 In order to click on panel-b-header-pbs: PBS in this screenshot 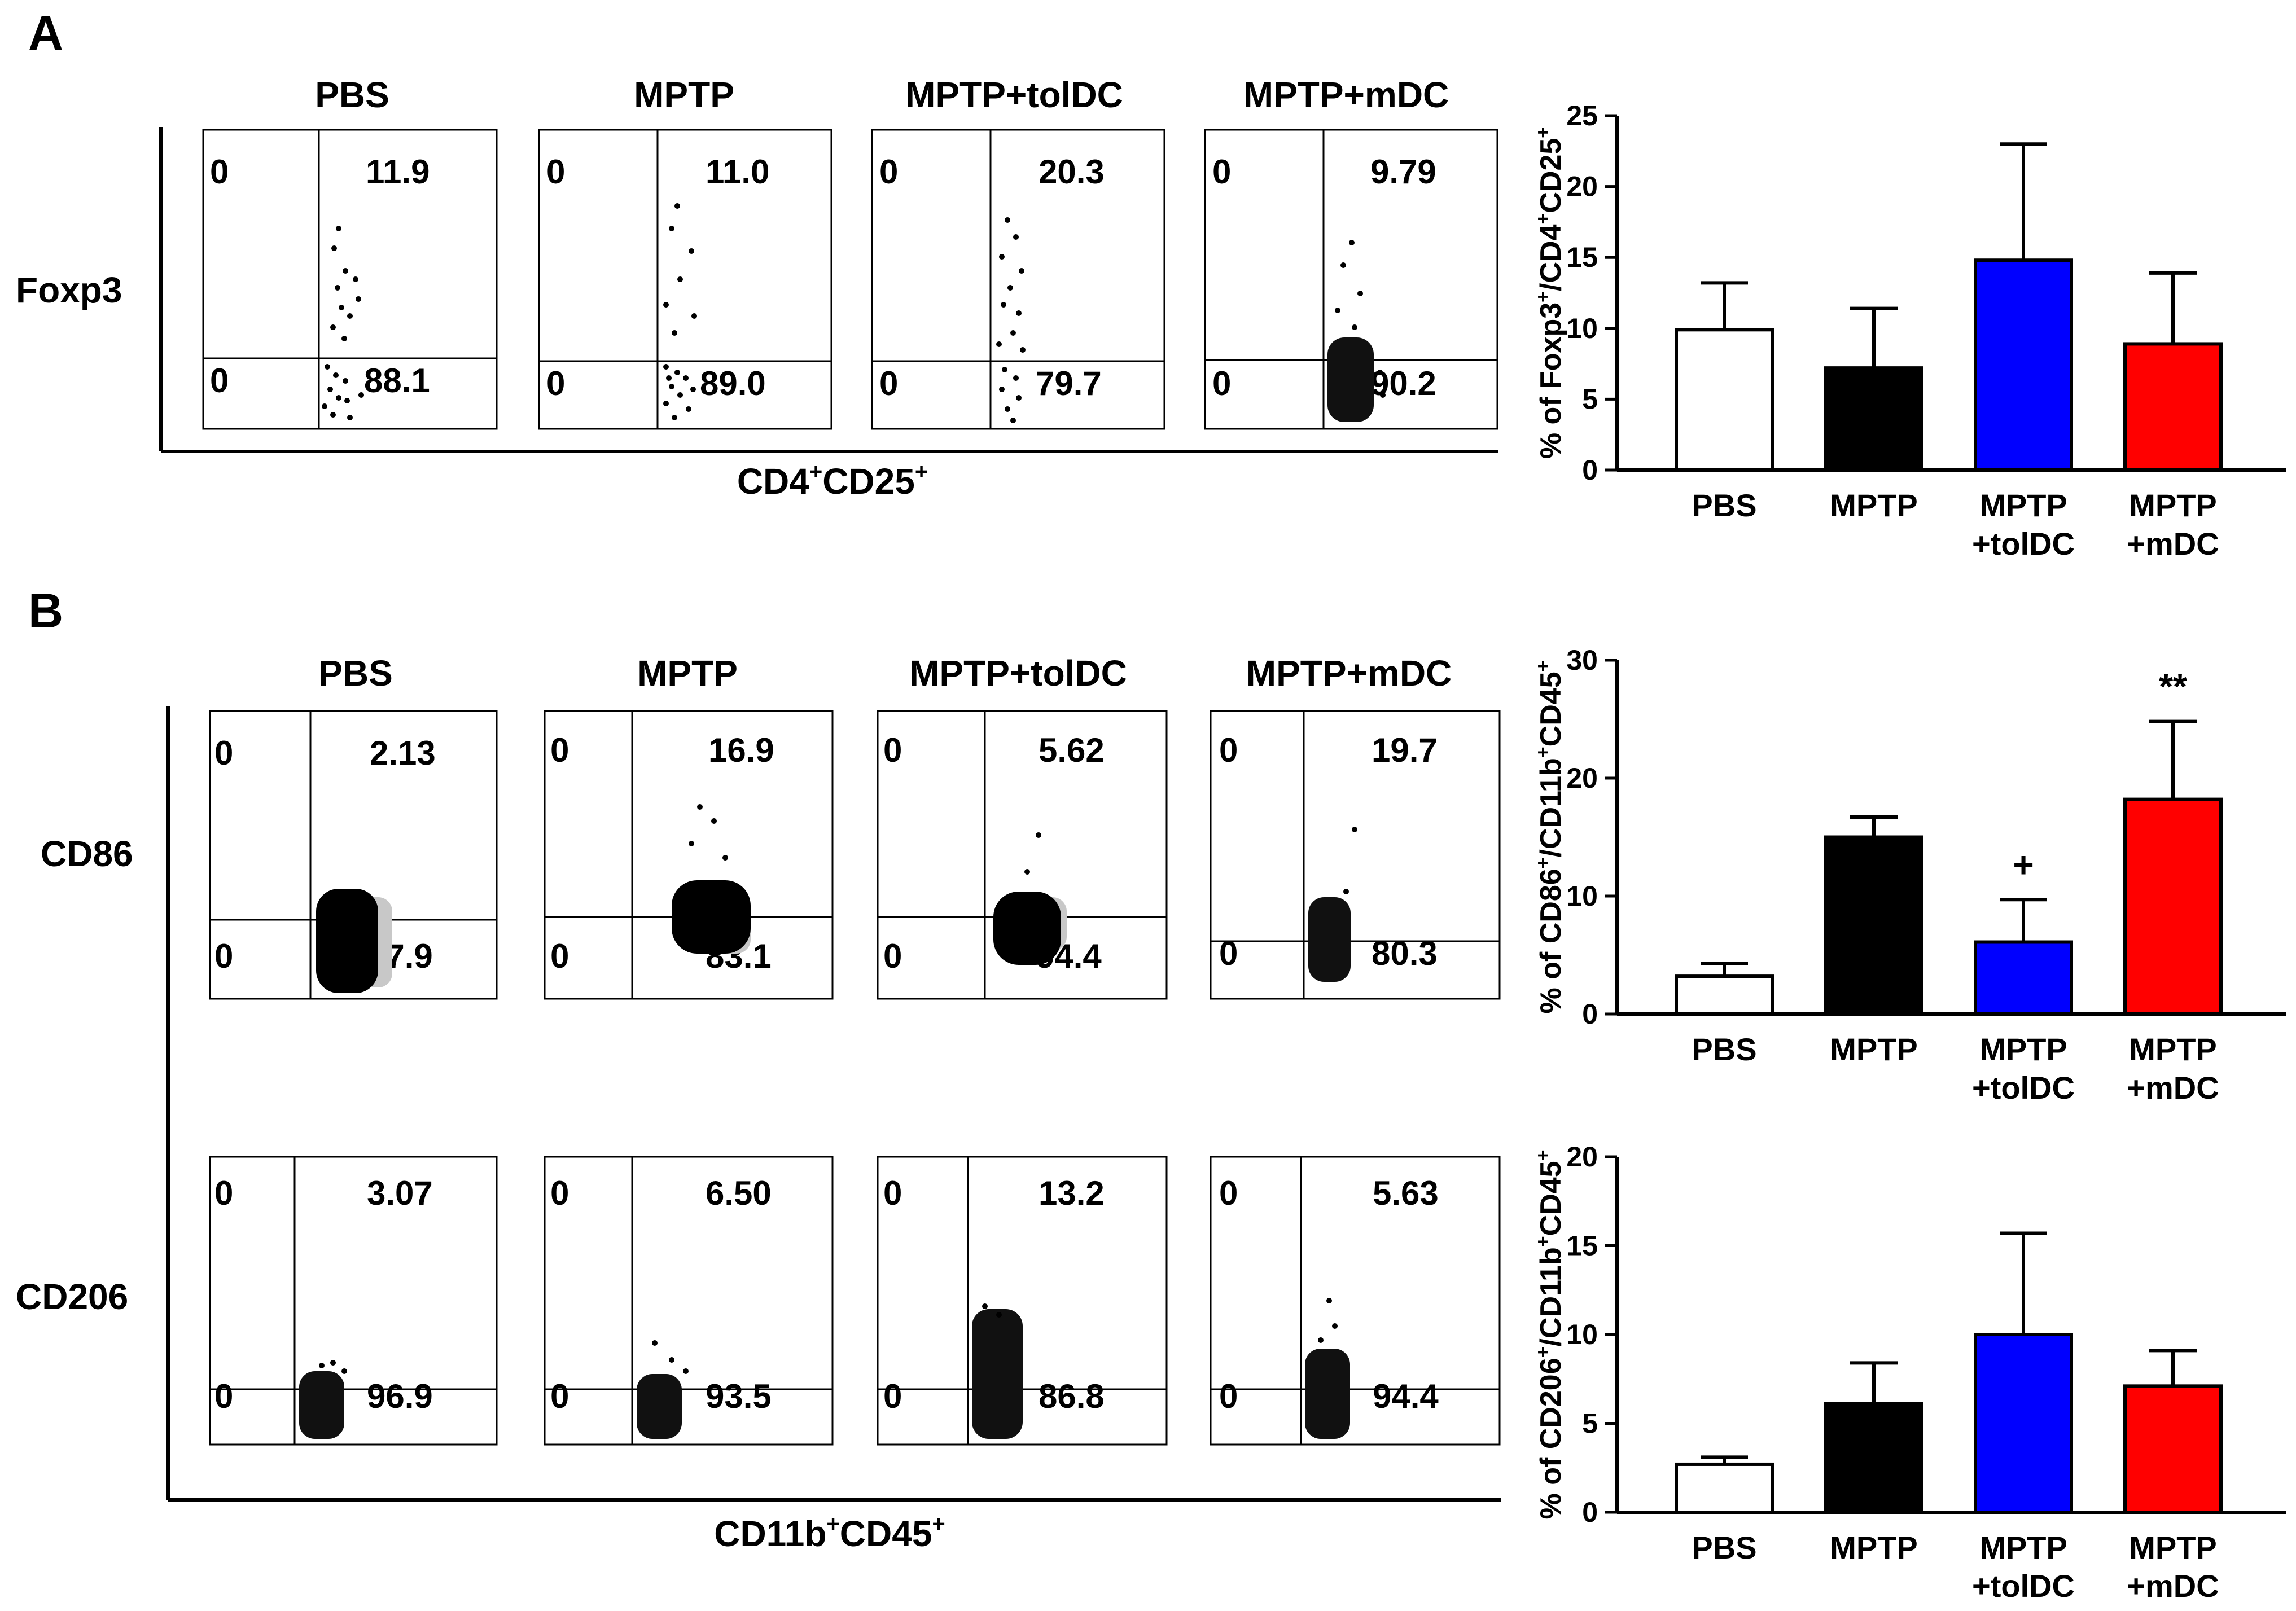, I will do `click(356, 673)`.